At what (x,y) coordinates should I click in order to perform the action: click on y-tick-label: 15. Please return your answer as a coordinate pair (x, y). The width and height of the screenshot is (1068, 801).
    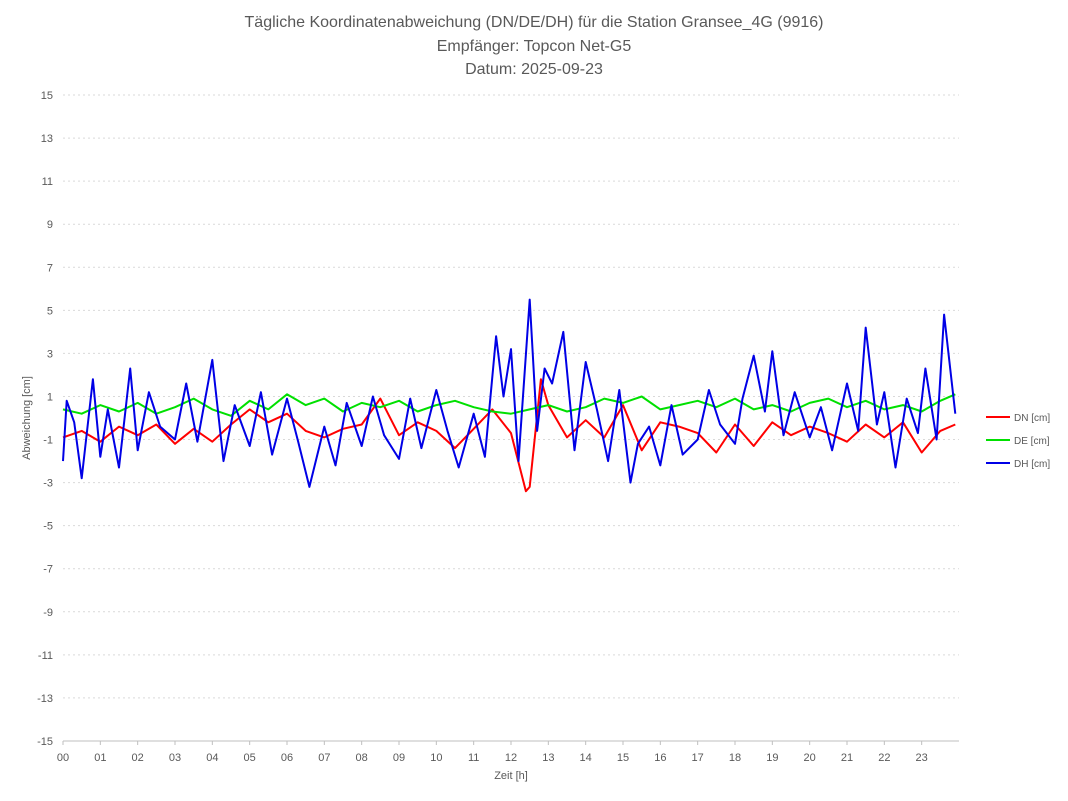
    Looking at the image, I should click on (47, 96).